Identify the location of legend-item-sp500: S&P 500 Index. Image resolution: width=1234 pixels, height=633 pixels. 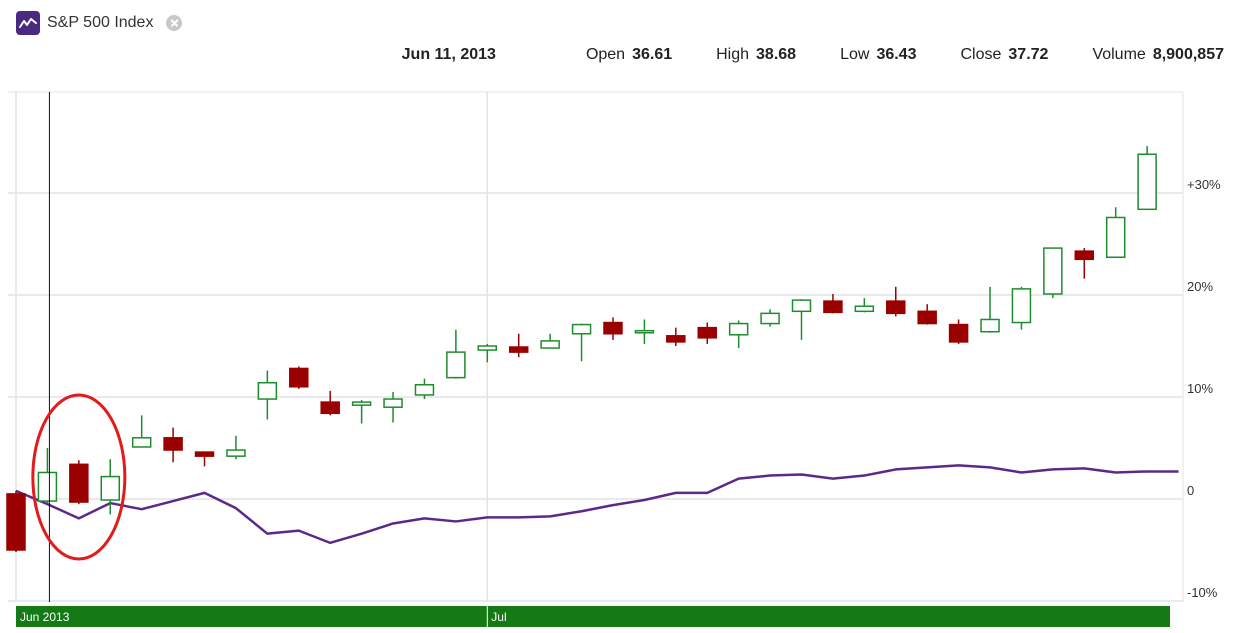
(99, 23).